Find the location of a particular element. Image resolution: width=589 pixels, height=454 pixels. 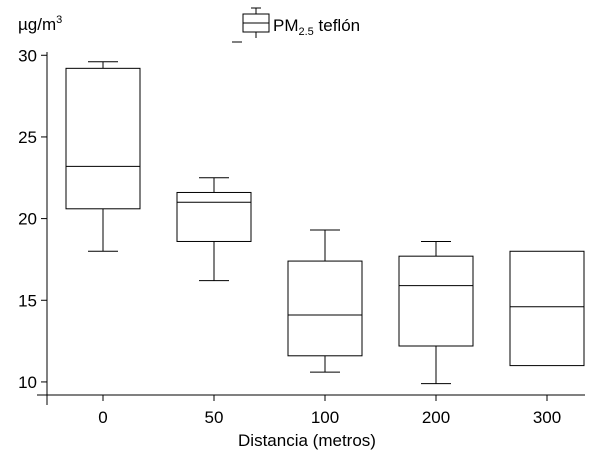

y-unit-label: µg/m3 is located at coordinates (40, 24).